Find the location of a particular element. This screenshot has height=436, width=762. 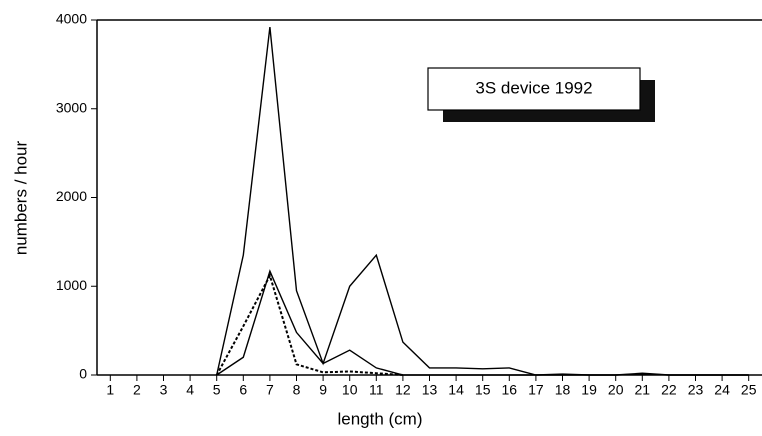

x-tick-label: 25 is located at coordinates (749, 390).